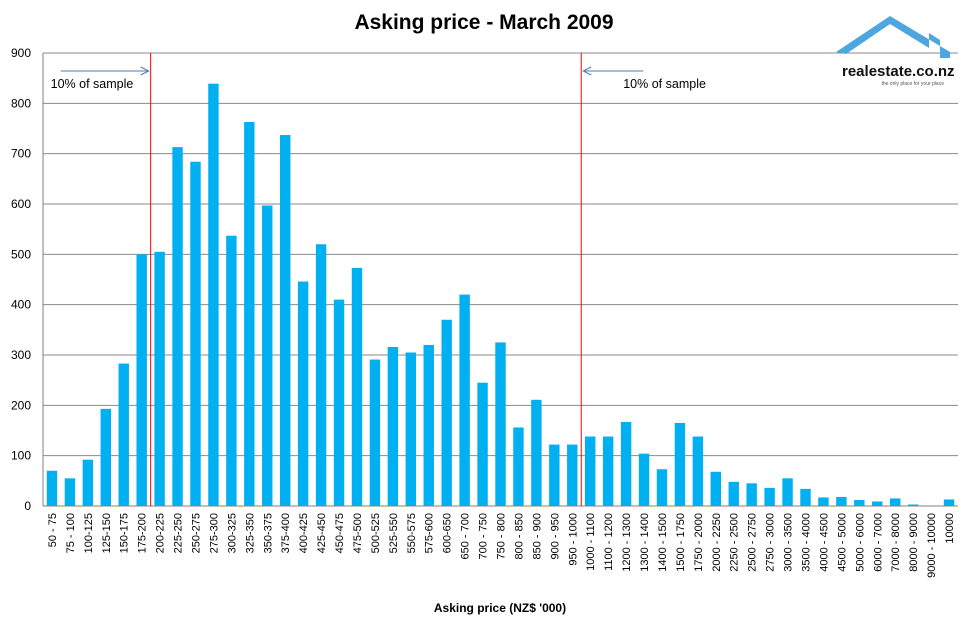  What do you see at coordinates (21, 154) in the screenshot?
I see `y-tick-label: 700` at bounding box center [21, 154].